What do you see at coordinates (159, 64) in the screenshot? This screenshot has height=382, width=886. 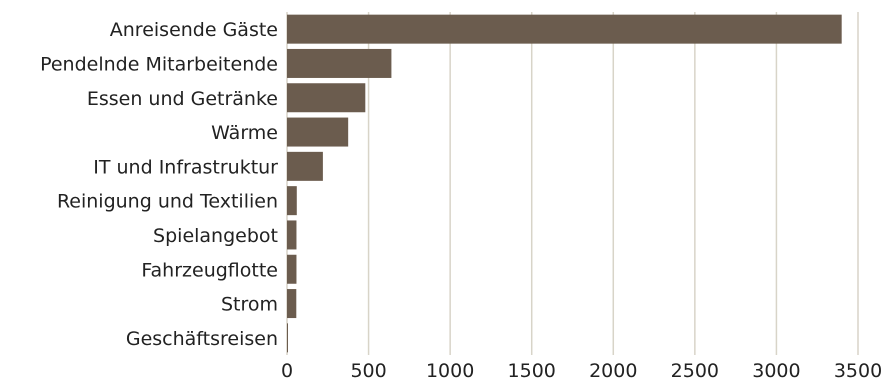 I see `category-label: Pendelnde Mitarbeitende` at bounding box center [159, 64].